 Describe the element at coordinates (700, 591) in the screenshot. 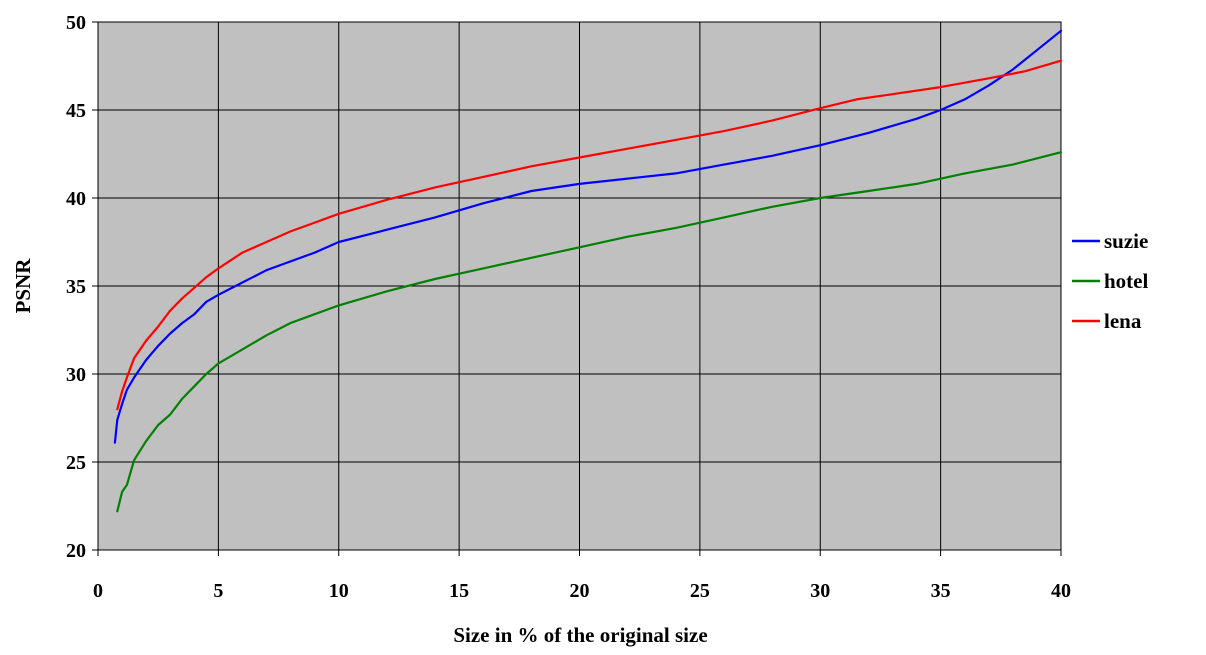

I see `x-tick-label: 25` at that location.